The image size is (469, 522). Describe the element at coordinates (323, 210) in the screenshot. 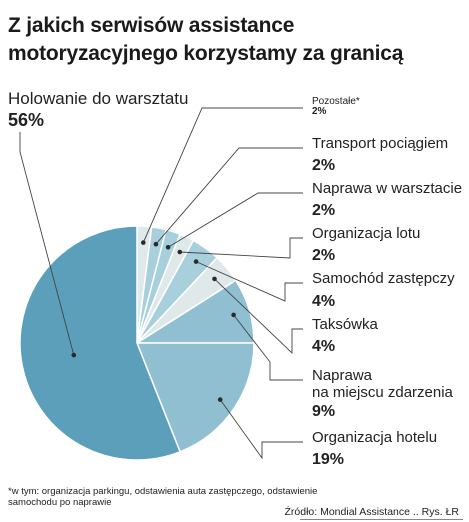

I see `slice-value-naprawa-w-warsztacie: 2%` at that location.